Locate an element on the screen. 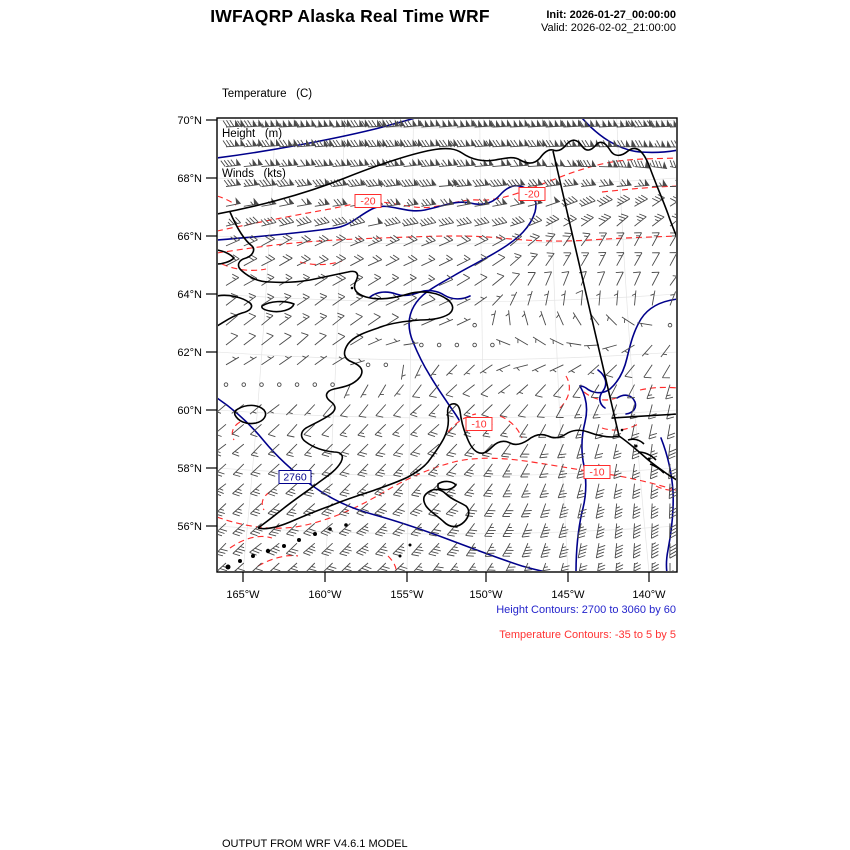 The height and width of the screenshot is (850, 850). lon-tick-label: 150°W is located at coordinates (486, 595).